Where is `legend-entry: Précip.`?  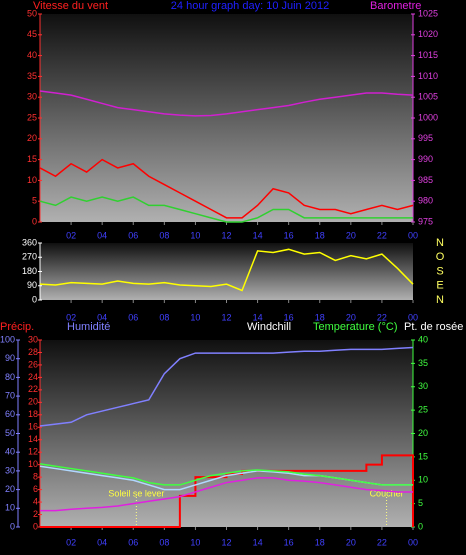
legend-entry: Précip. is located at coordinates (17, 327).